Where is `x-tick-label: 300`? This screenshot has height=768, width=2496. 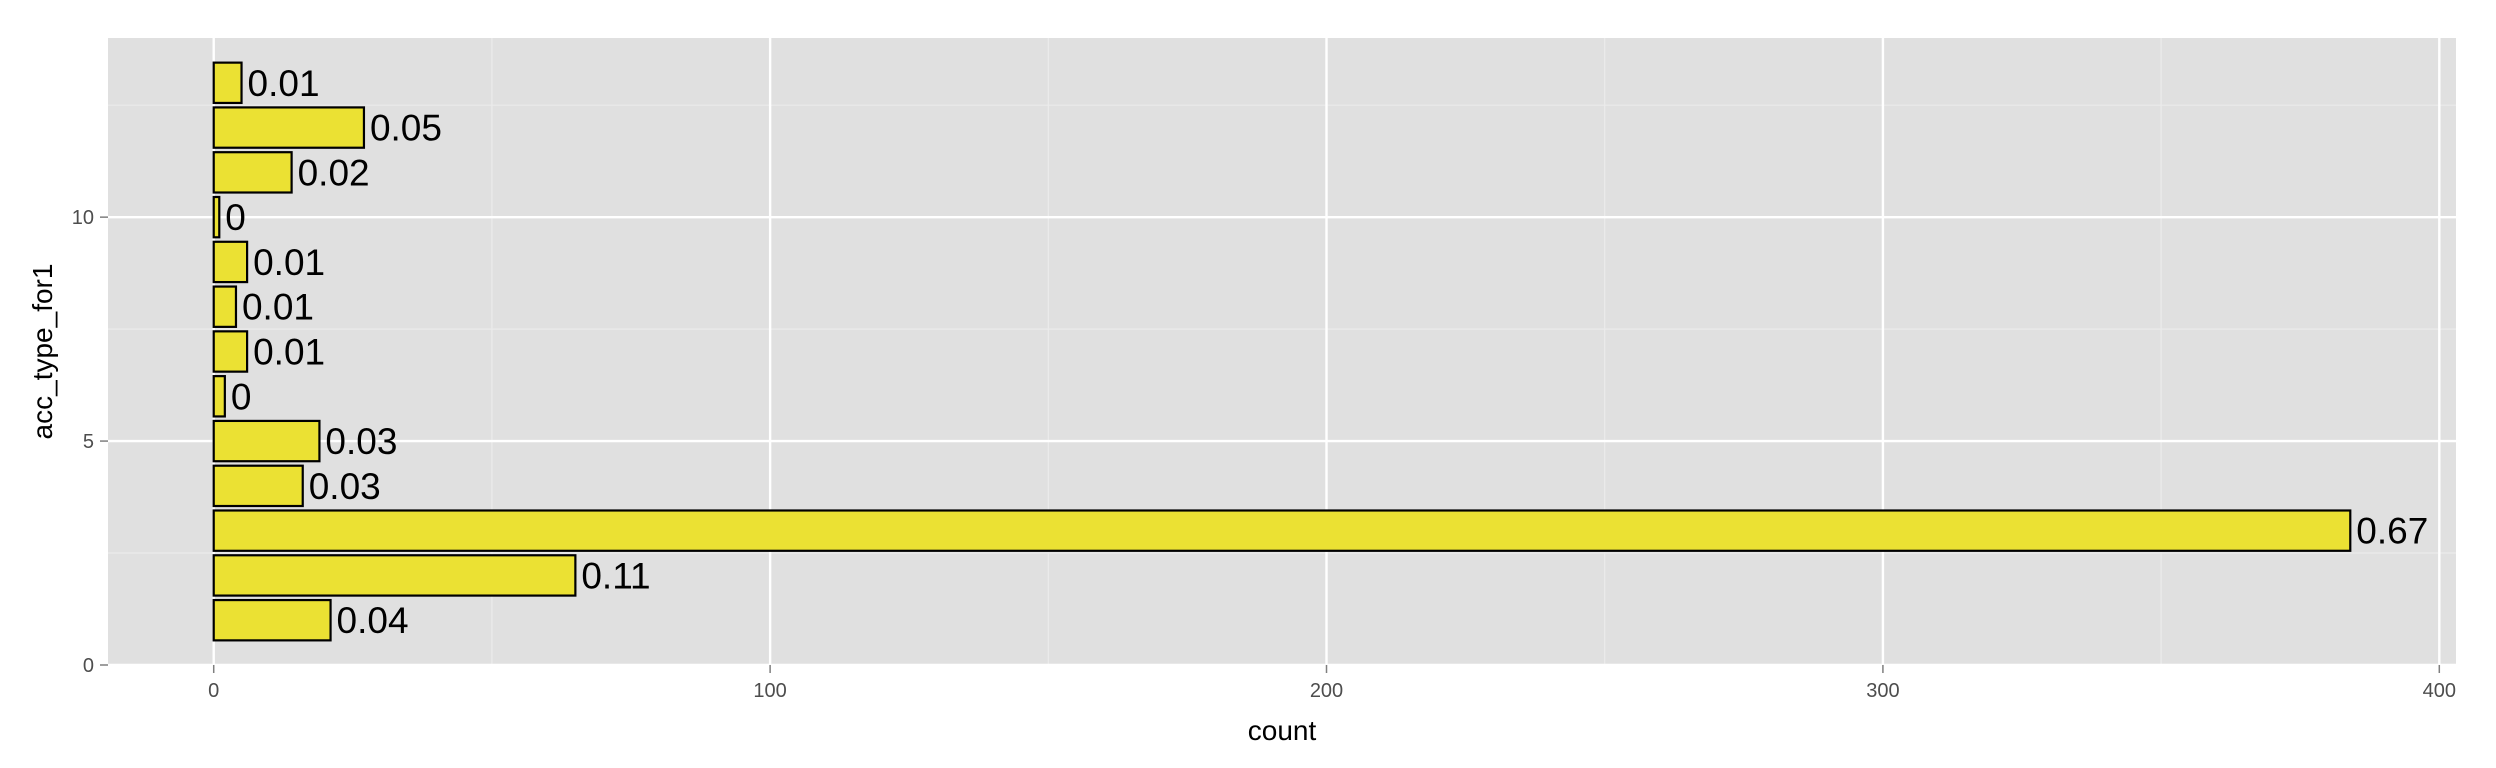 x-tick-label: 300 is located at coordinates (1882, 691).